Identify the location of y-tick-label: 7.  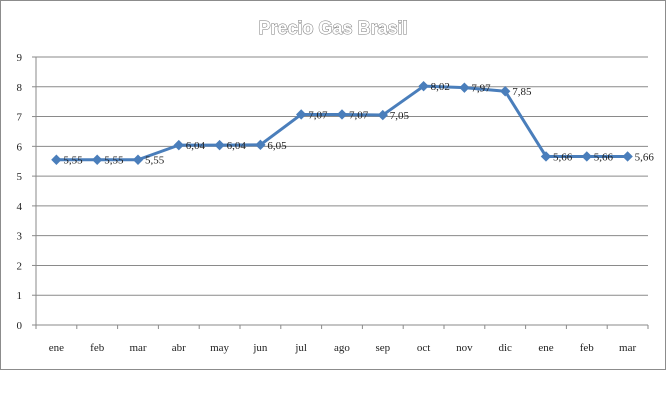
(20, 118).